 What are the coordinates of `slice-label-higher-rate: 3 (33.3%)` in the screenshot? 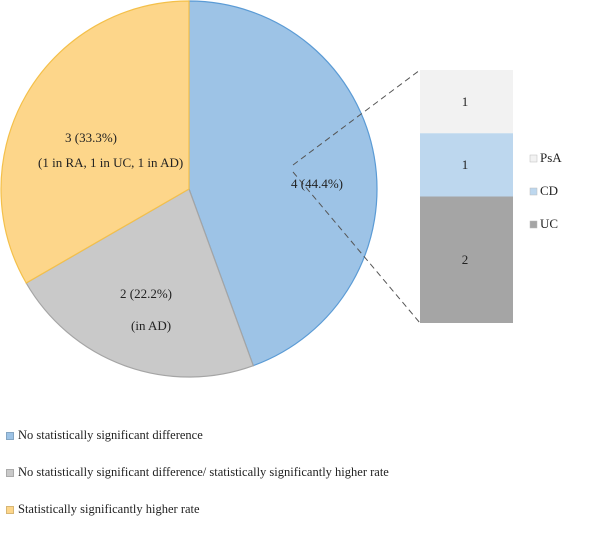 It's located at (91, 137).